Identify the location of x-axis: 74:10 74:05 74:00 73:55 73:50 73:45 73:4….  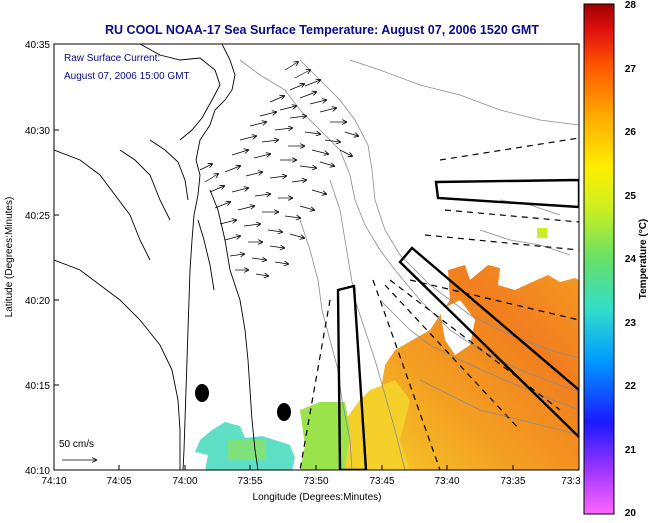
(311, 481).